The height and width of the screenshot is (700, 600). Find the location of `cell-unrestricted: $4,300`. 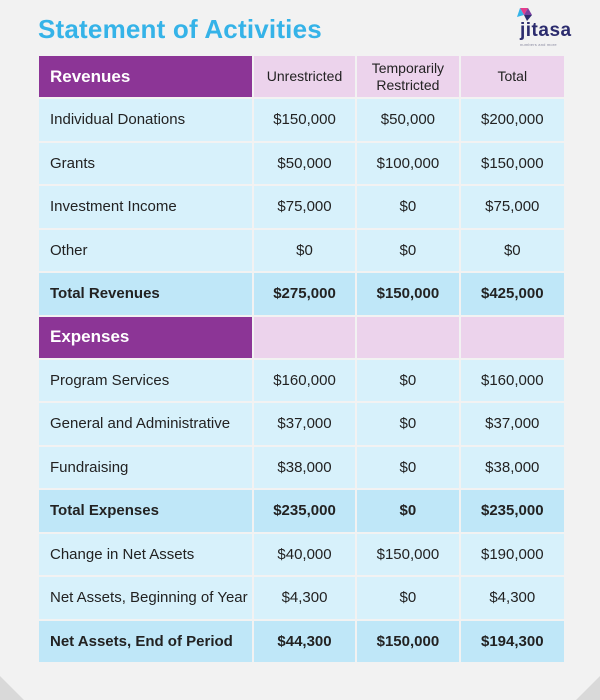

cell-unrestricted: $4,300 is located at coordinates (304, 598).